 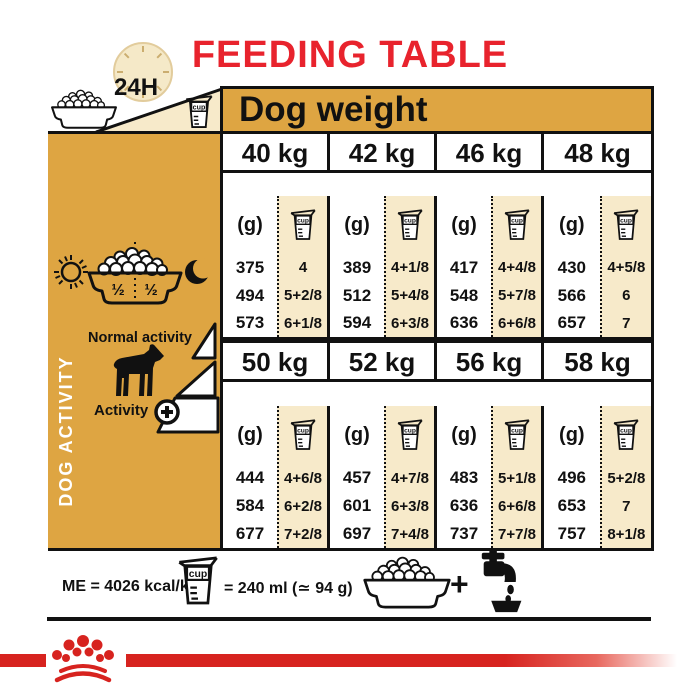 I want to click on weight-column: (g) 417 548 636 cup 4+4/8 5+7/8 6+6/8, so click(x=490, y=266).